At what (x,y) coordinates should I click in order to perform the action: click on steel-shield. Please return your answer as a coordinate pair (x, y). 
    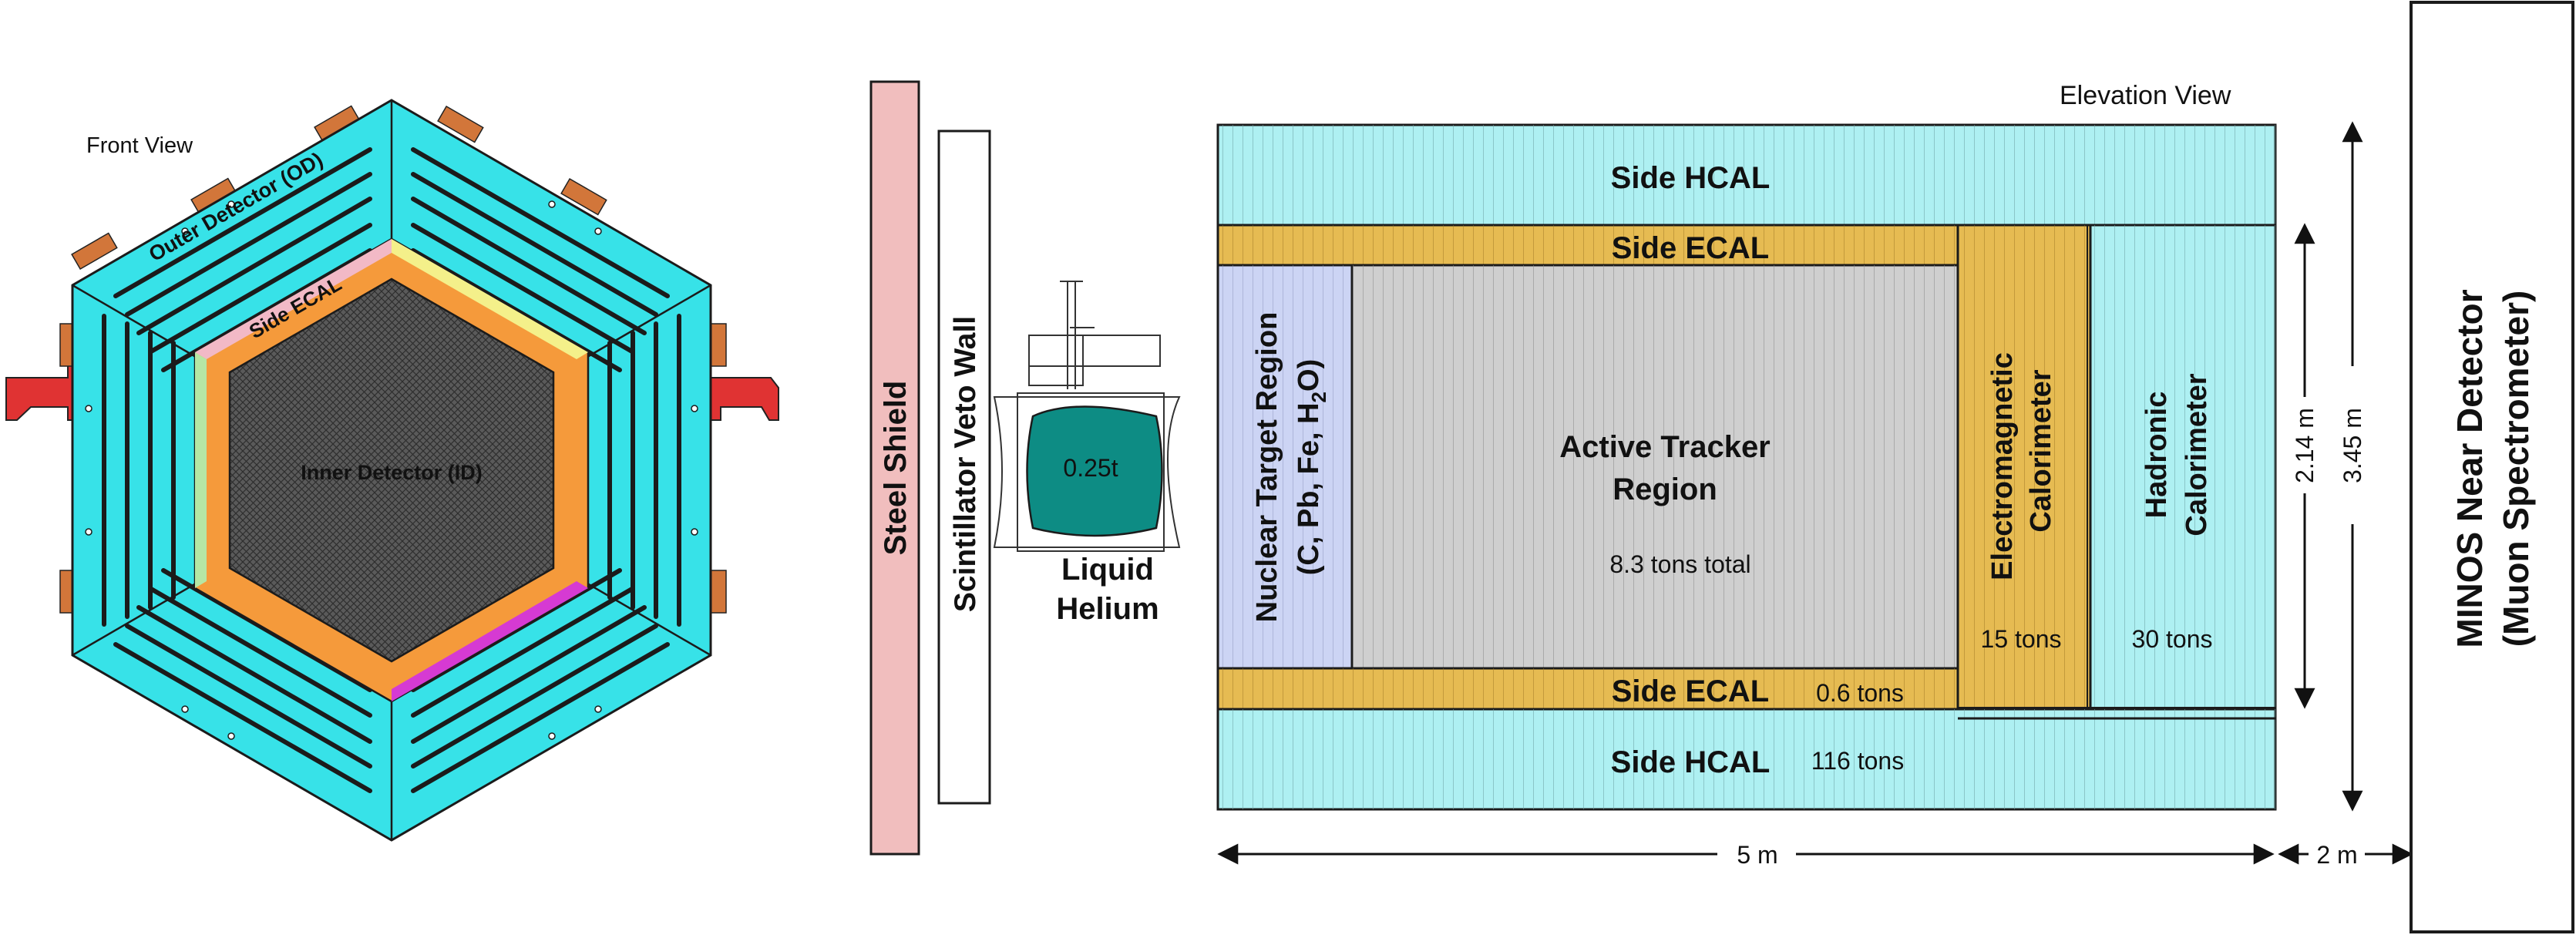
    Looking at the image, I should click on (894, 468).